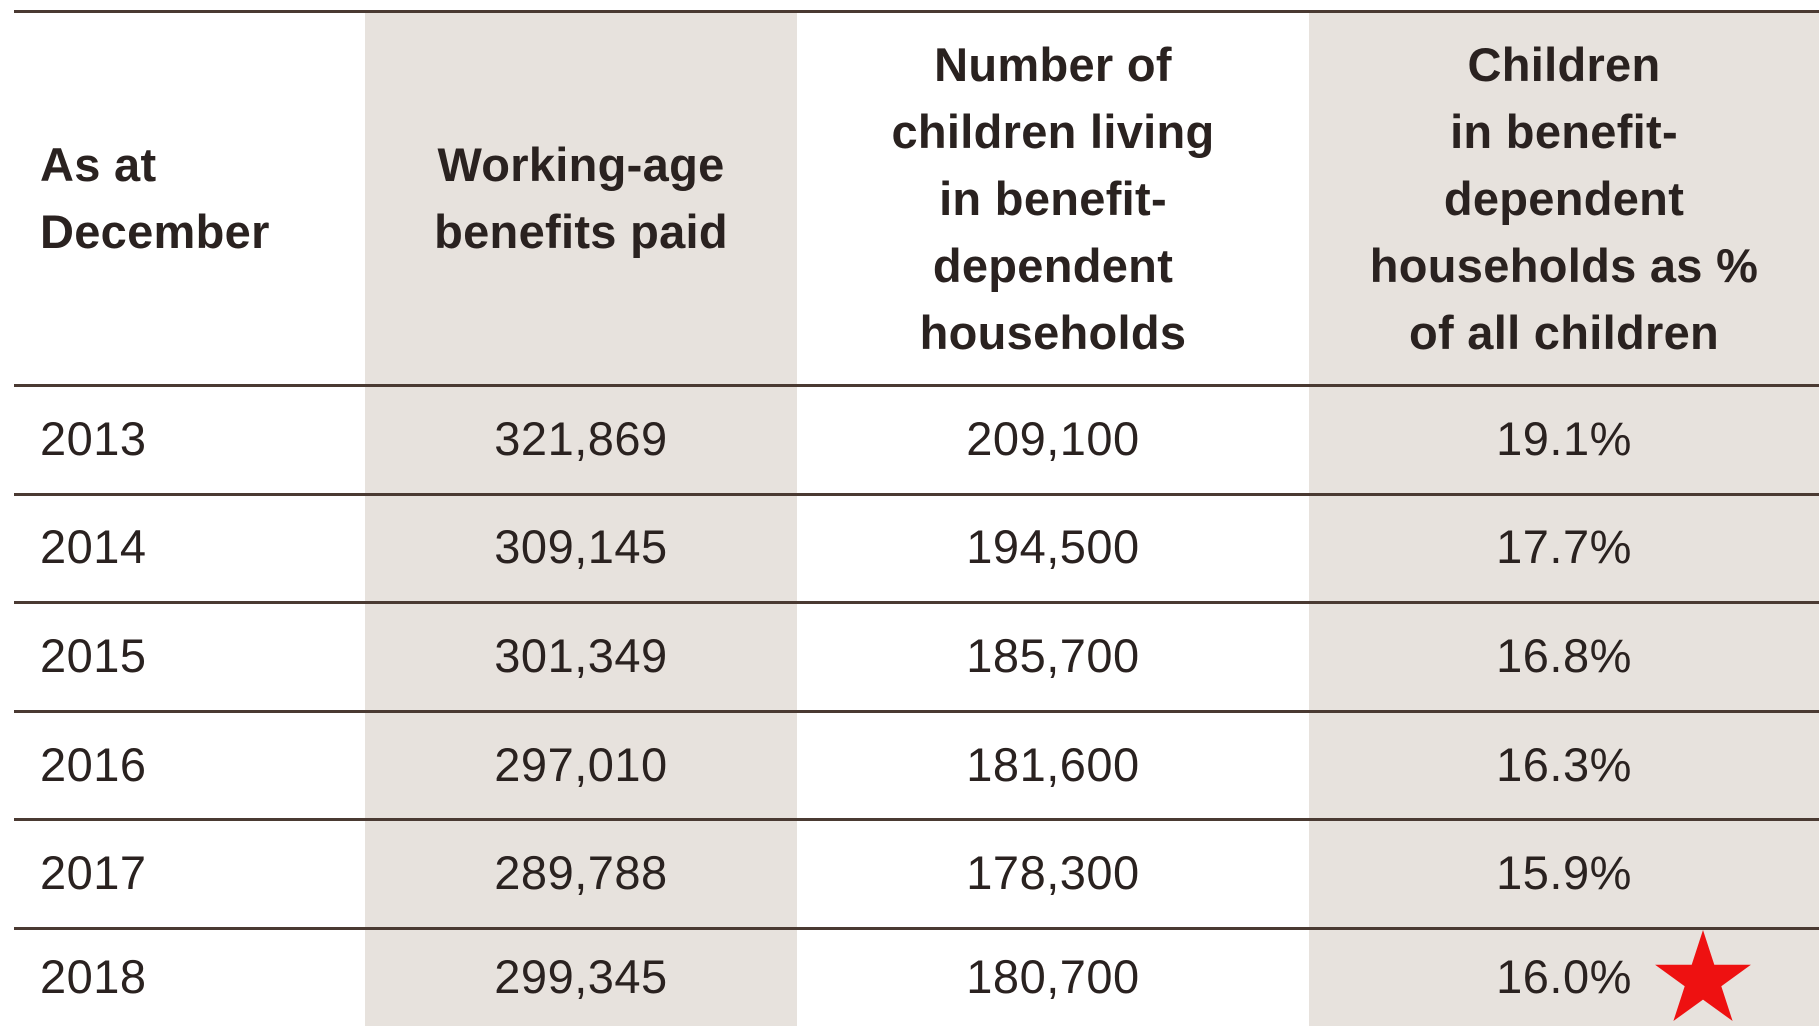  What do you see at coordinates (1053, 131) in the screenshot?
I see `header-text: children living` at bounding box center [1053, 131].